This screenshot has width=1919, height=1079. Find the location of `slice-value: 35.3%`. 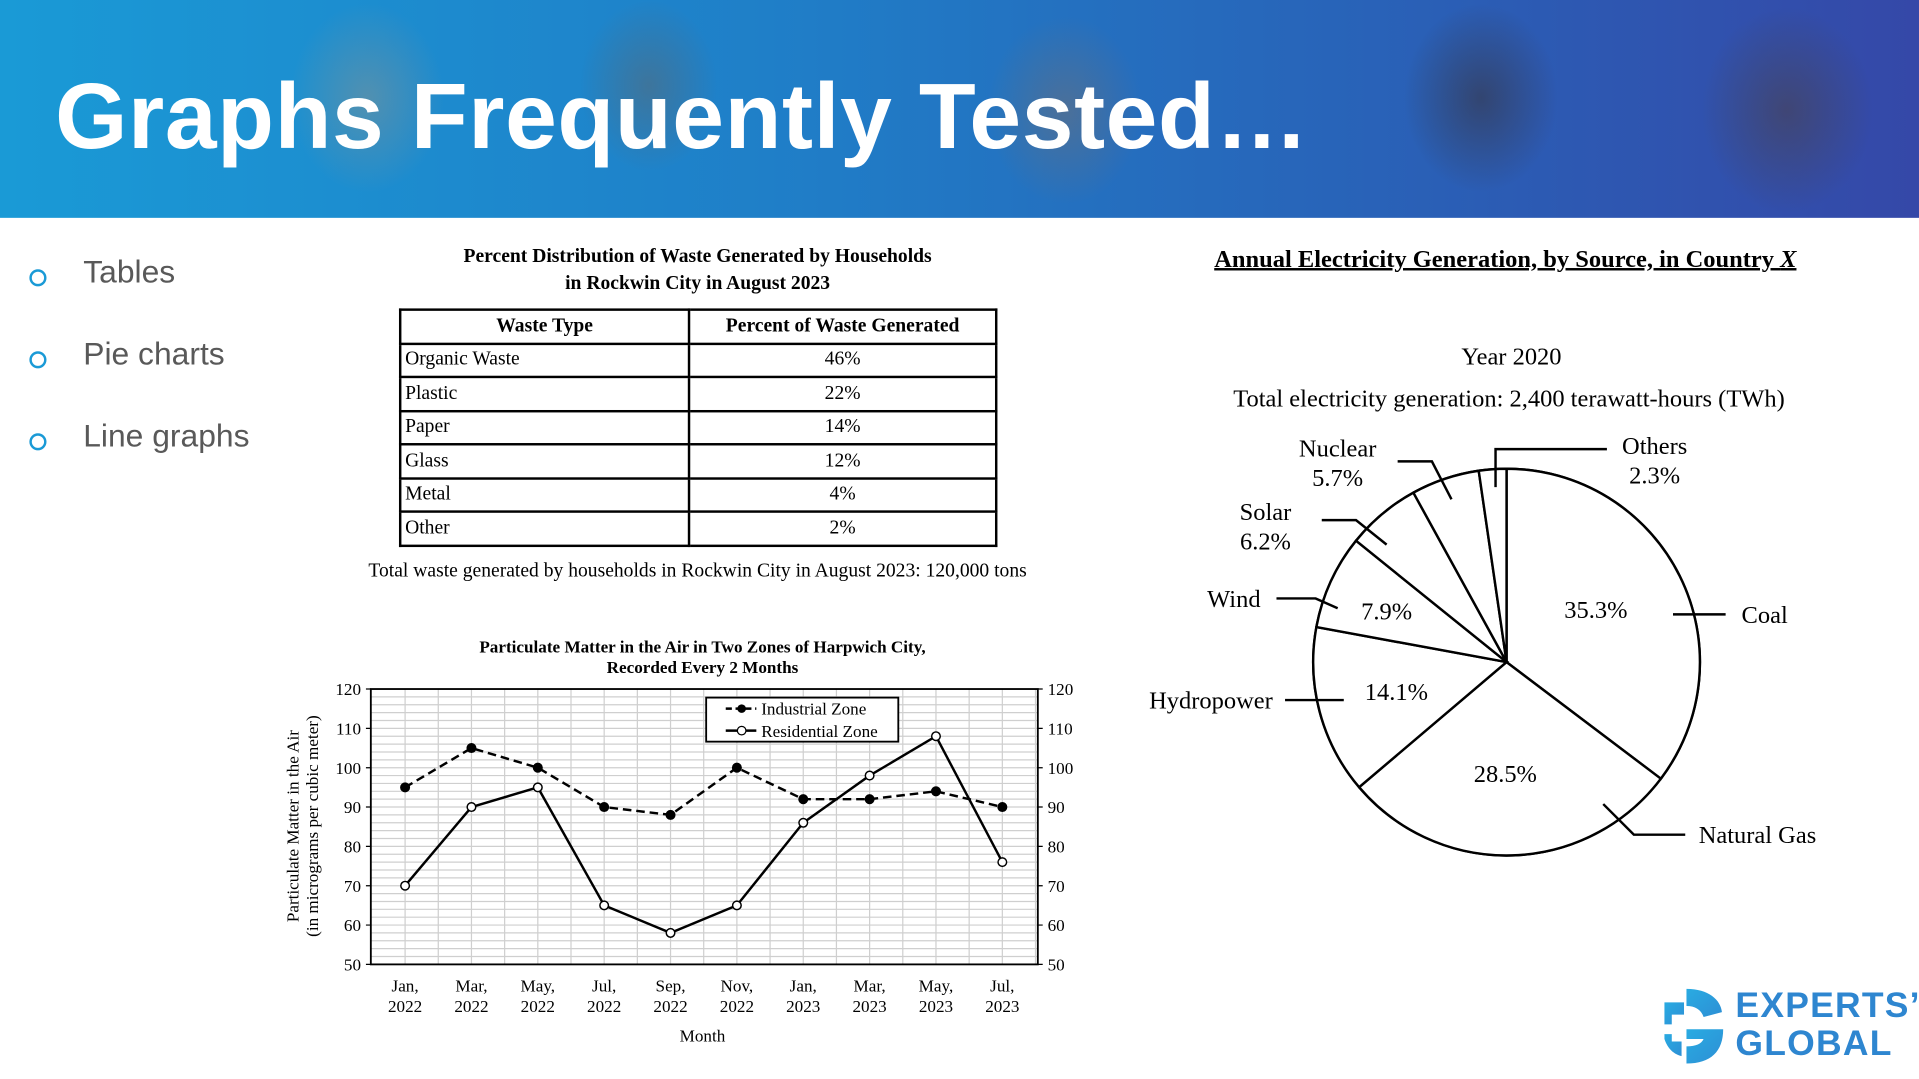

slice-value: 35.3% is located at coordinates (1595, 610).